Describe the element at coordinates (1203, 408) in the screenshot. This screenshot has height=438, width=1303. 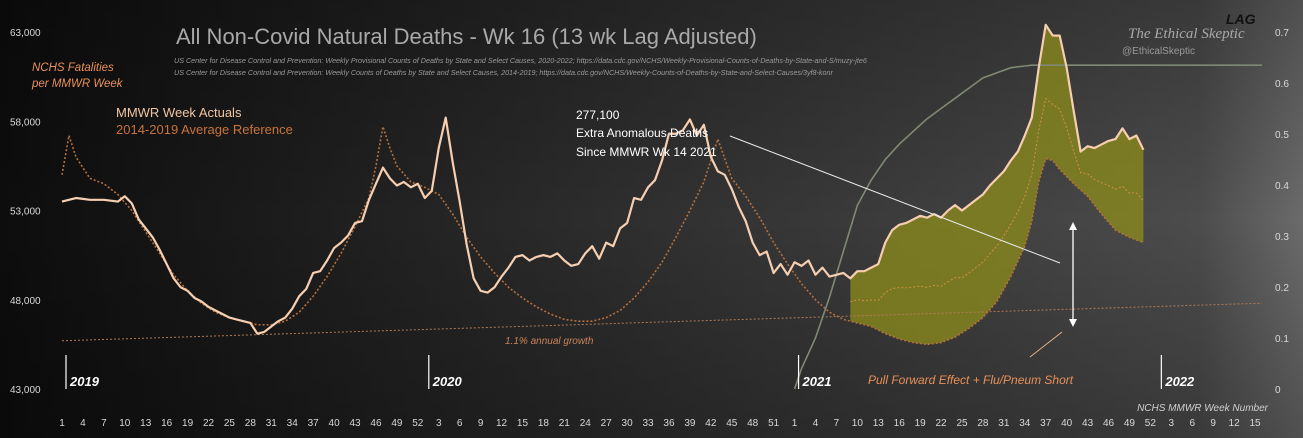
I see `x-axis-label: NCHS MMWR Week Number` at that location.